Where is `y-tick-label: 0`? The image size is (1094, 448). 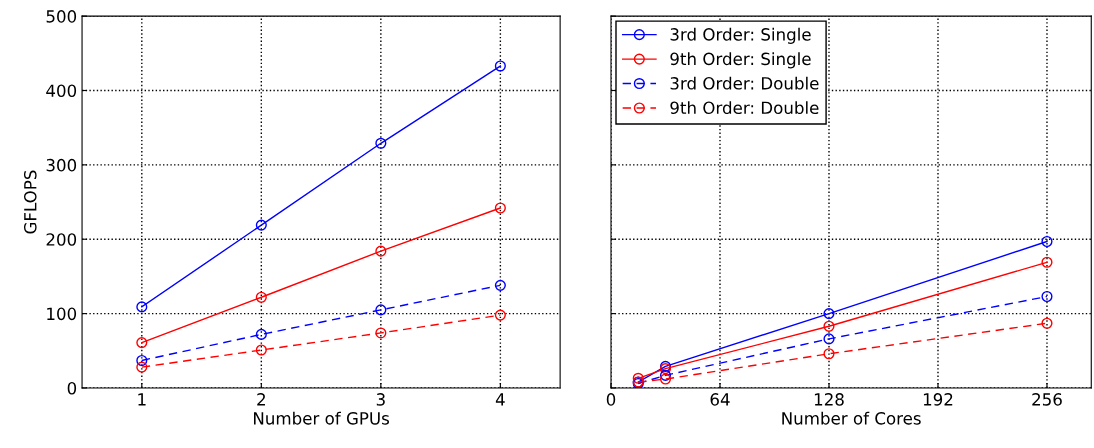 y-tick-label: 0 is located at coordinates (72, 388).